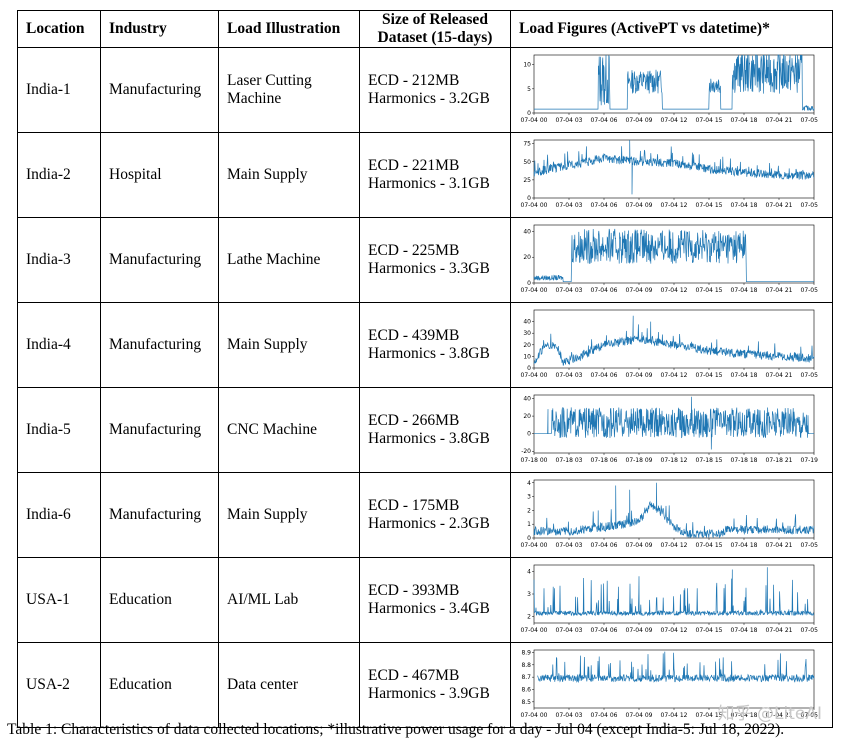  What do you see at coordinates (529, 510) in the screenshot?
I see `y-tick-label: 2` at bounding box center [529, 510].